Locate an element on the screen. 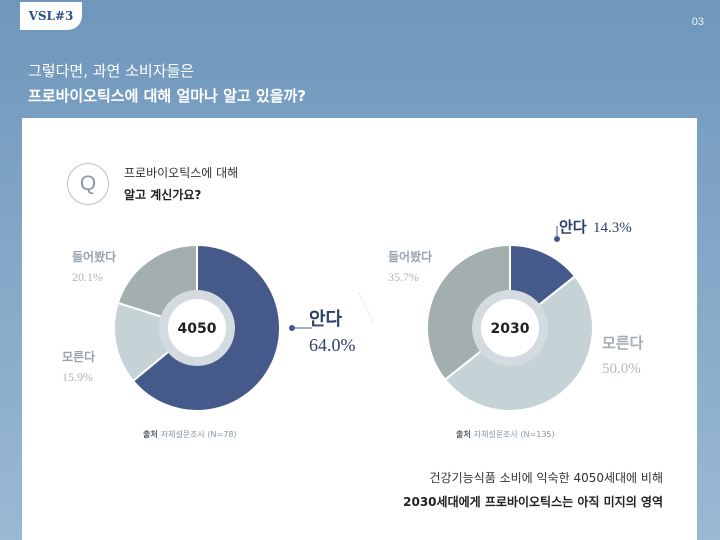 The width and height of the screenshot is (720, 540). source-2030: 출처 자체설문조사 (N=135) is located at coordinates (505, 434).